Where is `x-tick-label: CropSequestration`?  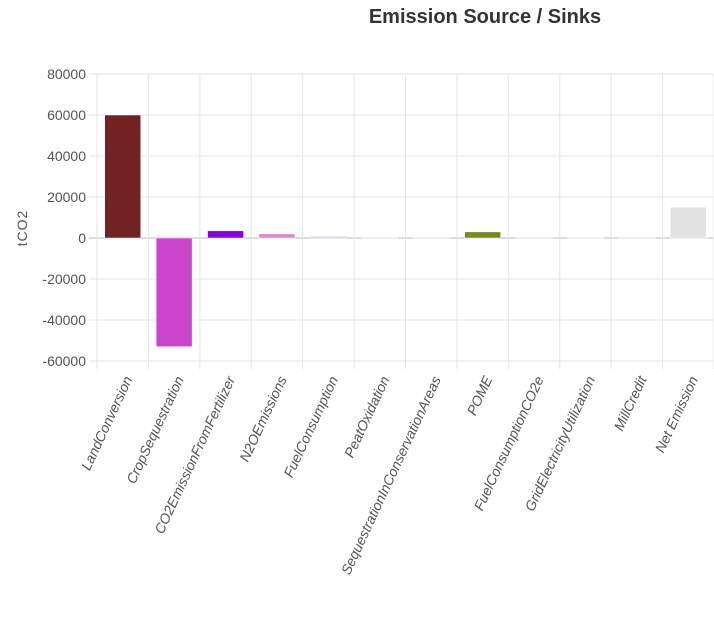 x-tick-label: CropSequestration is located at coordinates (155, 429).